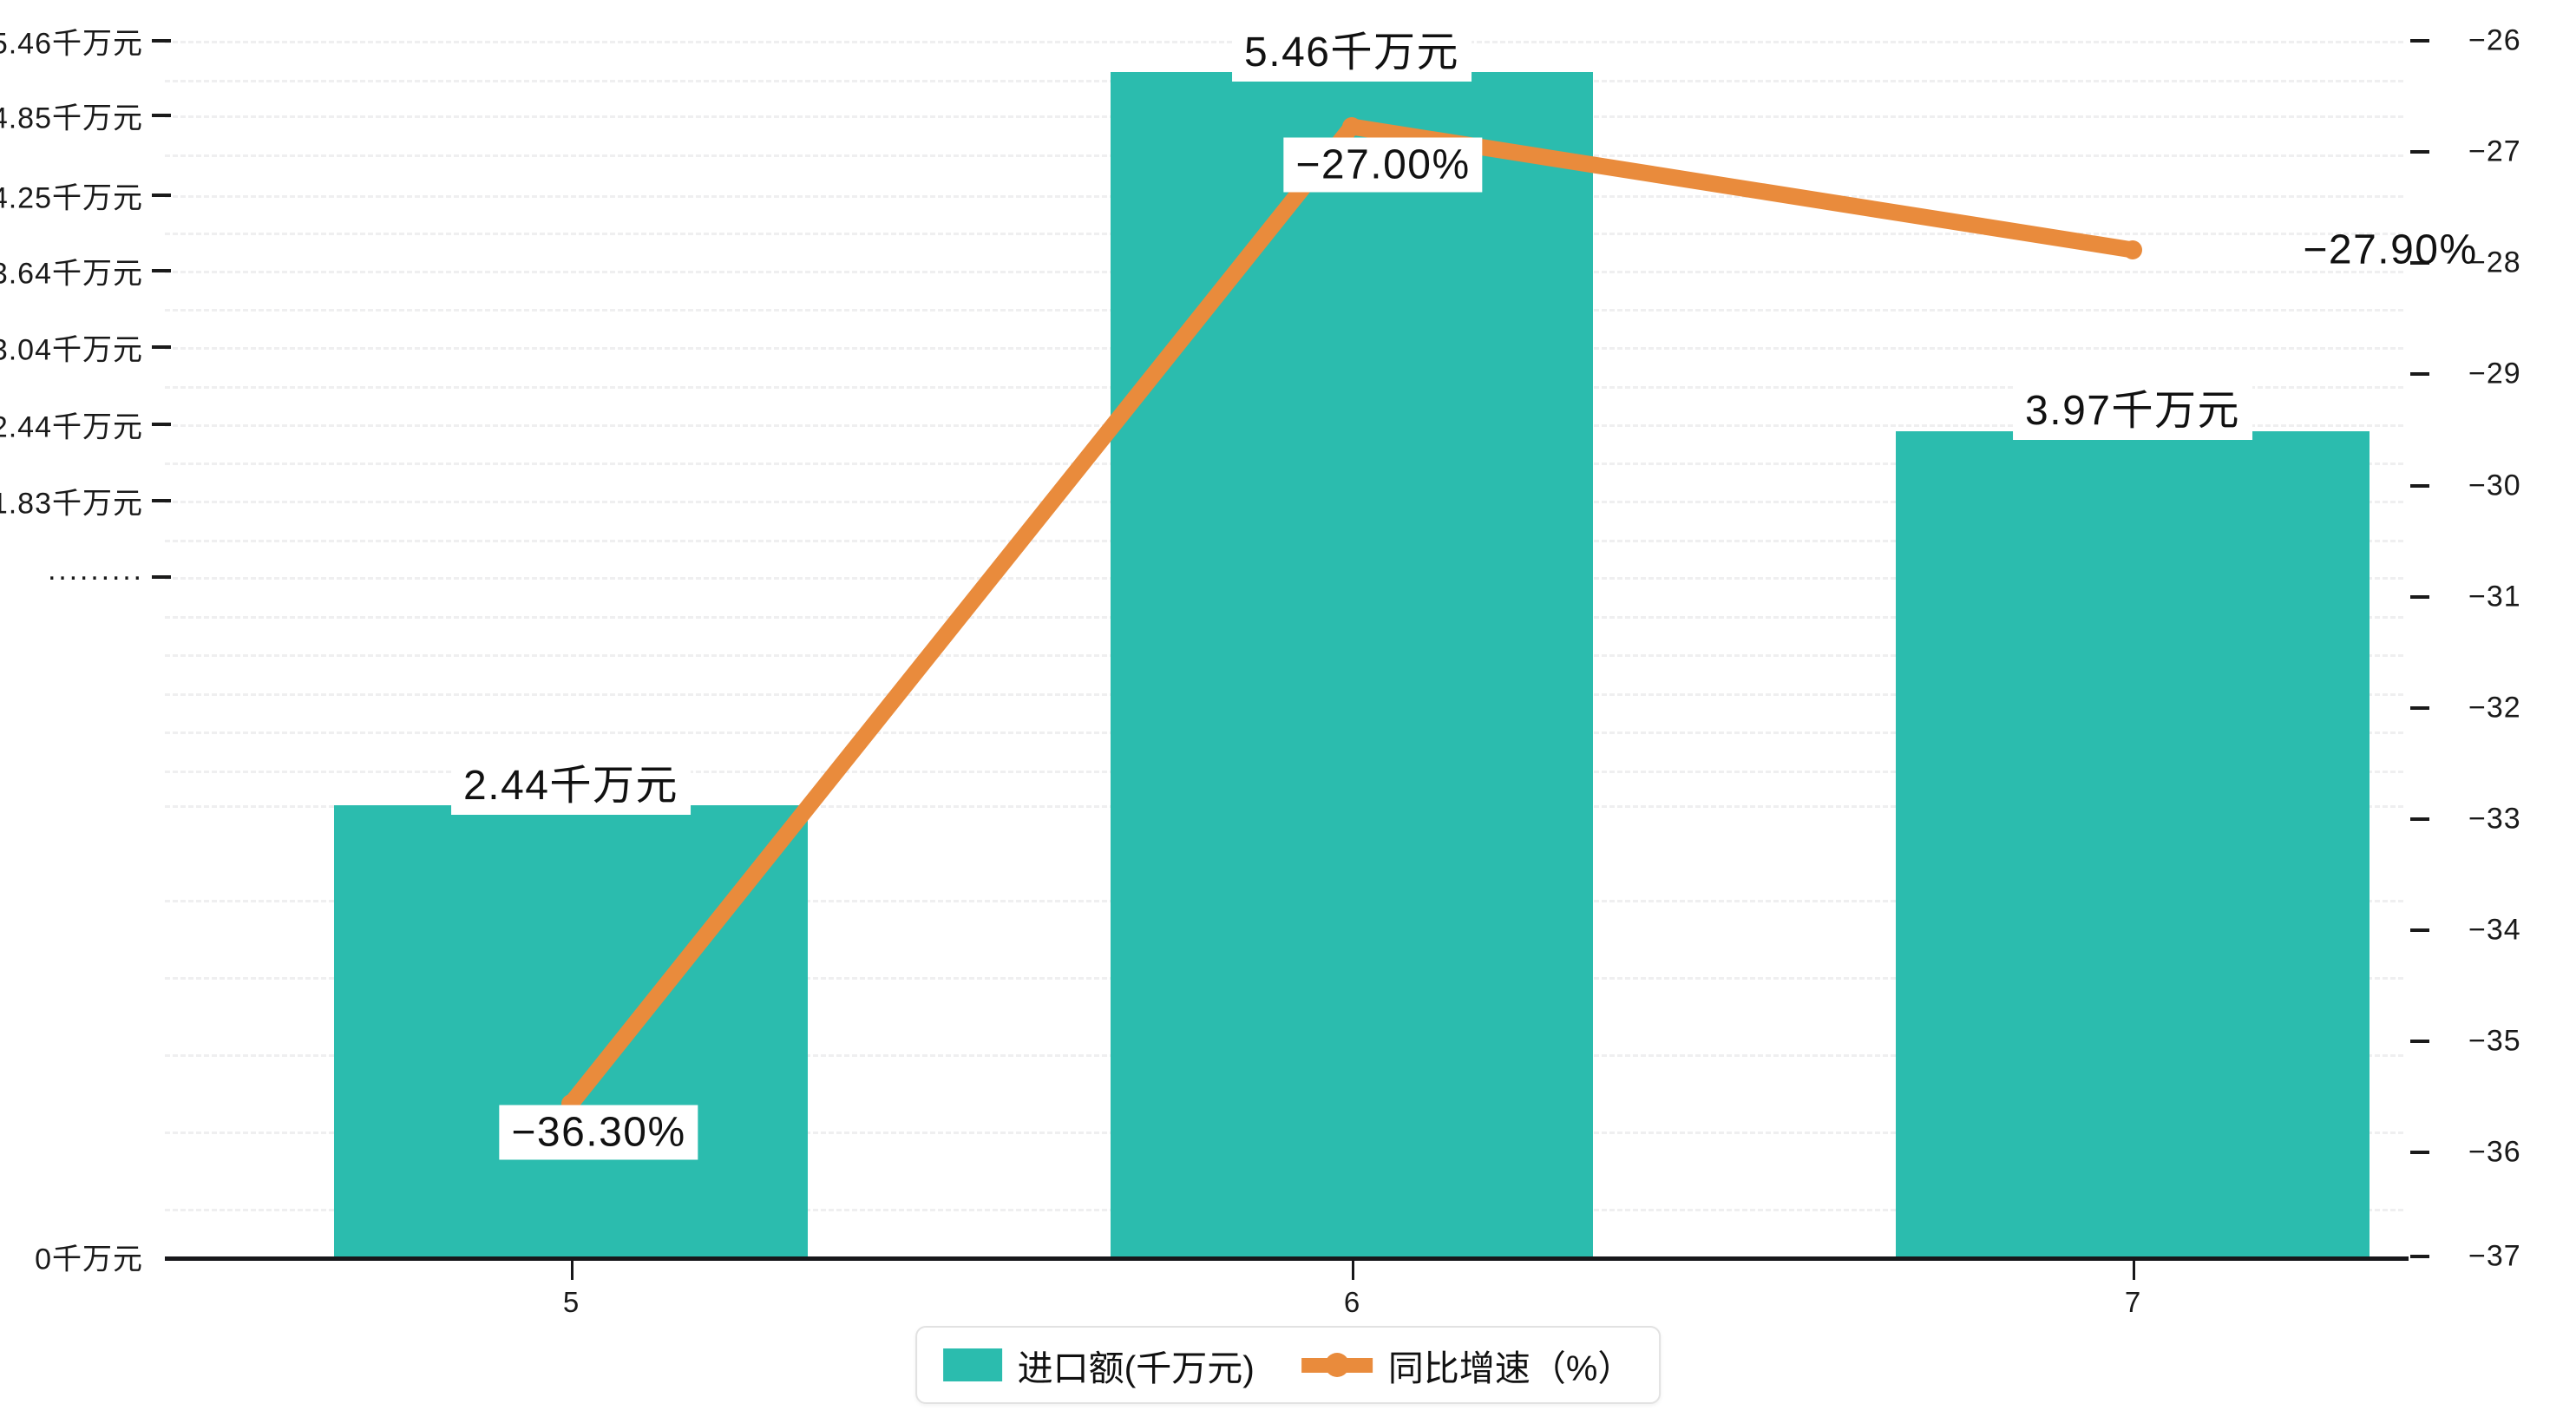 The height and width of the screenshot is (1417, 2576). What do you see at coordinates (2494, 1152) in the screenshot?
I see `right-y-tick-label: −36` at bounding box center [2494, 1152].